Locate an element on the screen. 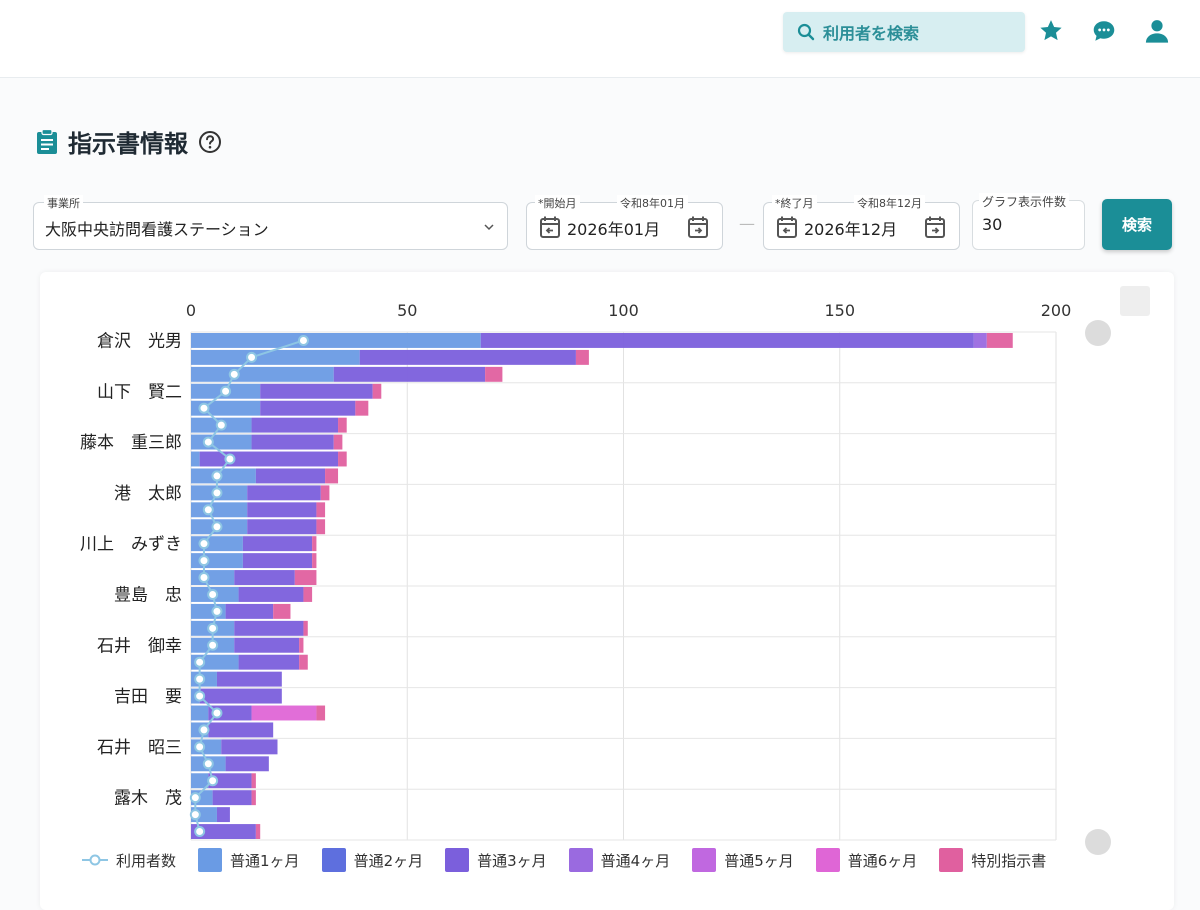 The width and height of the screenshot is (1200, 910). start-month-value: 2026年01月 is located at coordinates (614, 229).